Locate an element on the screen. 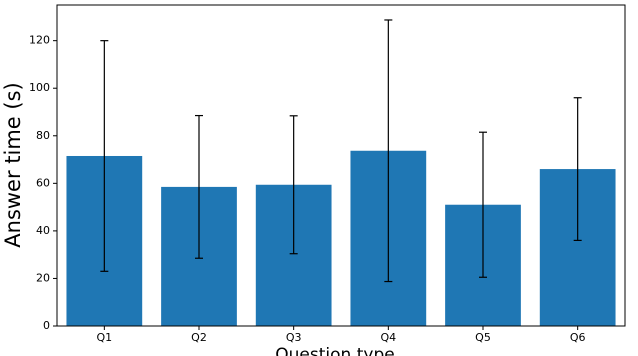  y-axis-label: Answer time (s) is located at coordinates (13, 164).